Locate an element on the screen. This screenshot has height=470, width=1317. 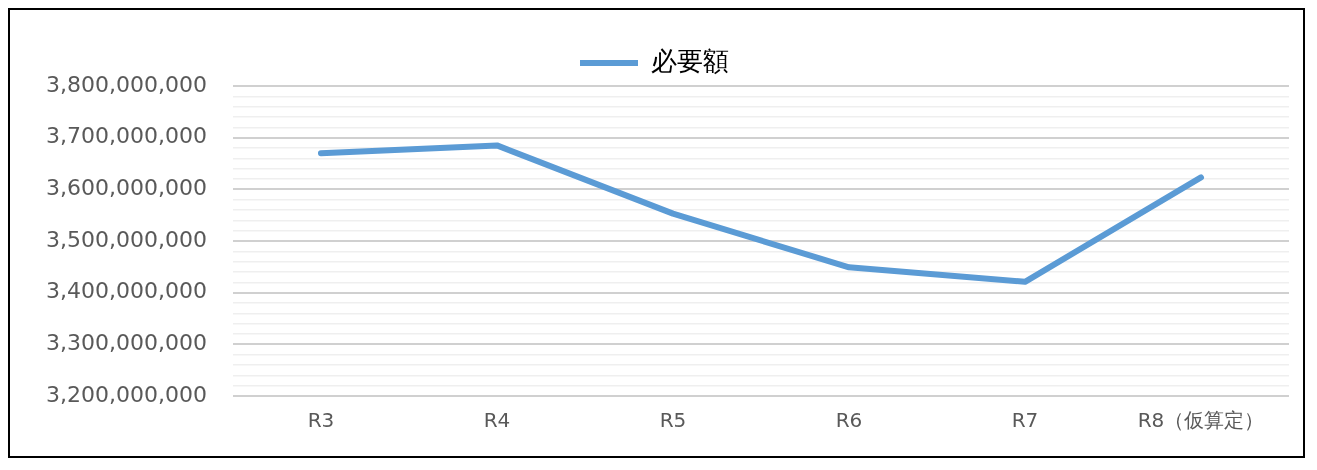
y-tick-label: 3,500,000,000 is located at coordinates (126, 239).